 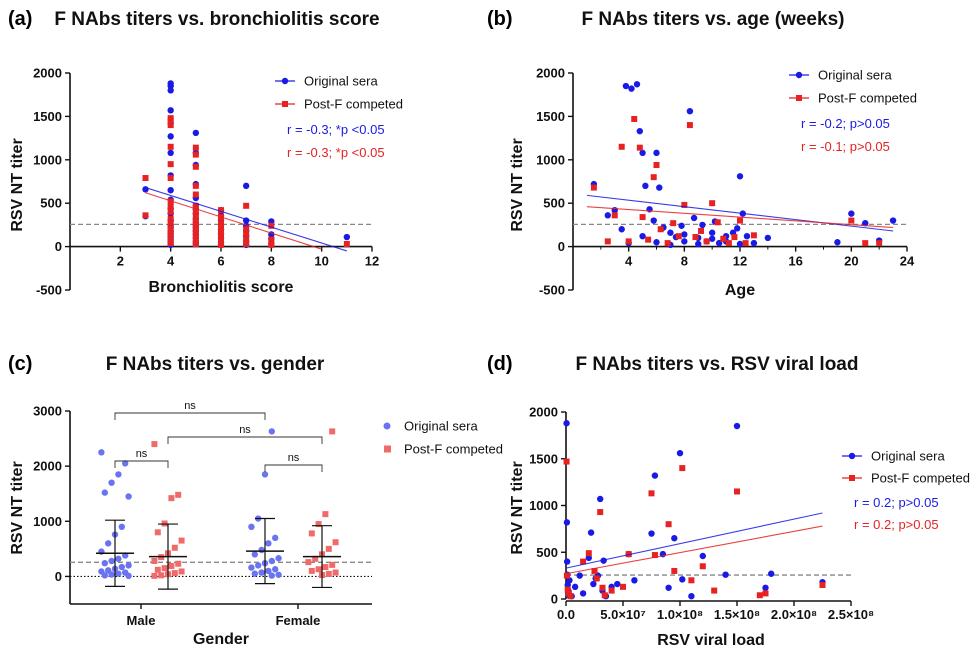 What do you see at coordinates (550, 159) in the screenshot?
I see `y-tick-label-b: 1000` at bounding box center [550, 159].